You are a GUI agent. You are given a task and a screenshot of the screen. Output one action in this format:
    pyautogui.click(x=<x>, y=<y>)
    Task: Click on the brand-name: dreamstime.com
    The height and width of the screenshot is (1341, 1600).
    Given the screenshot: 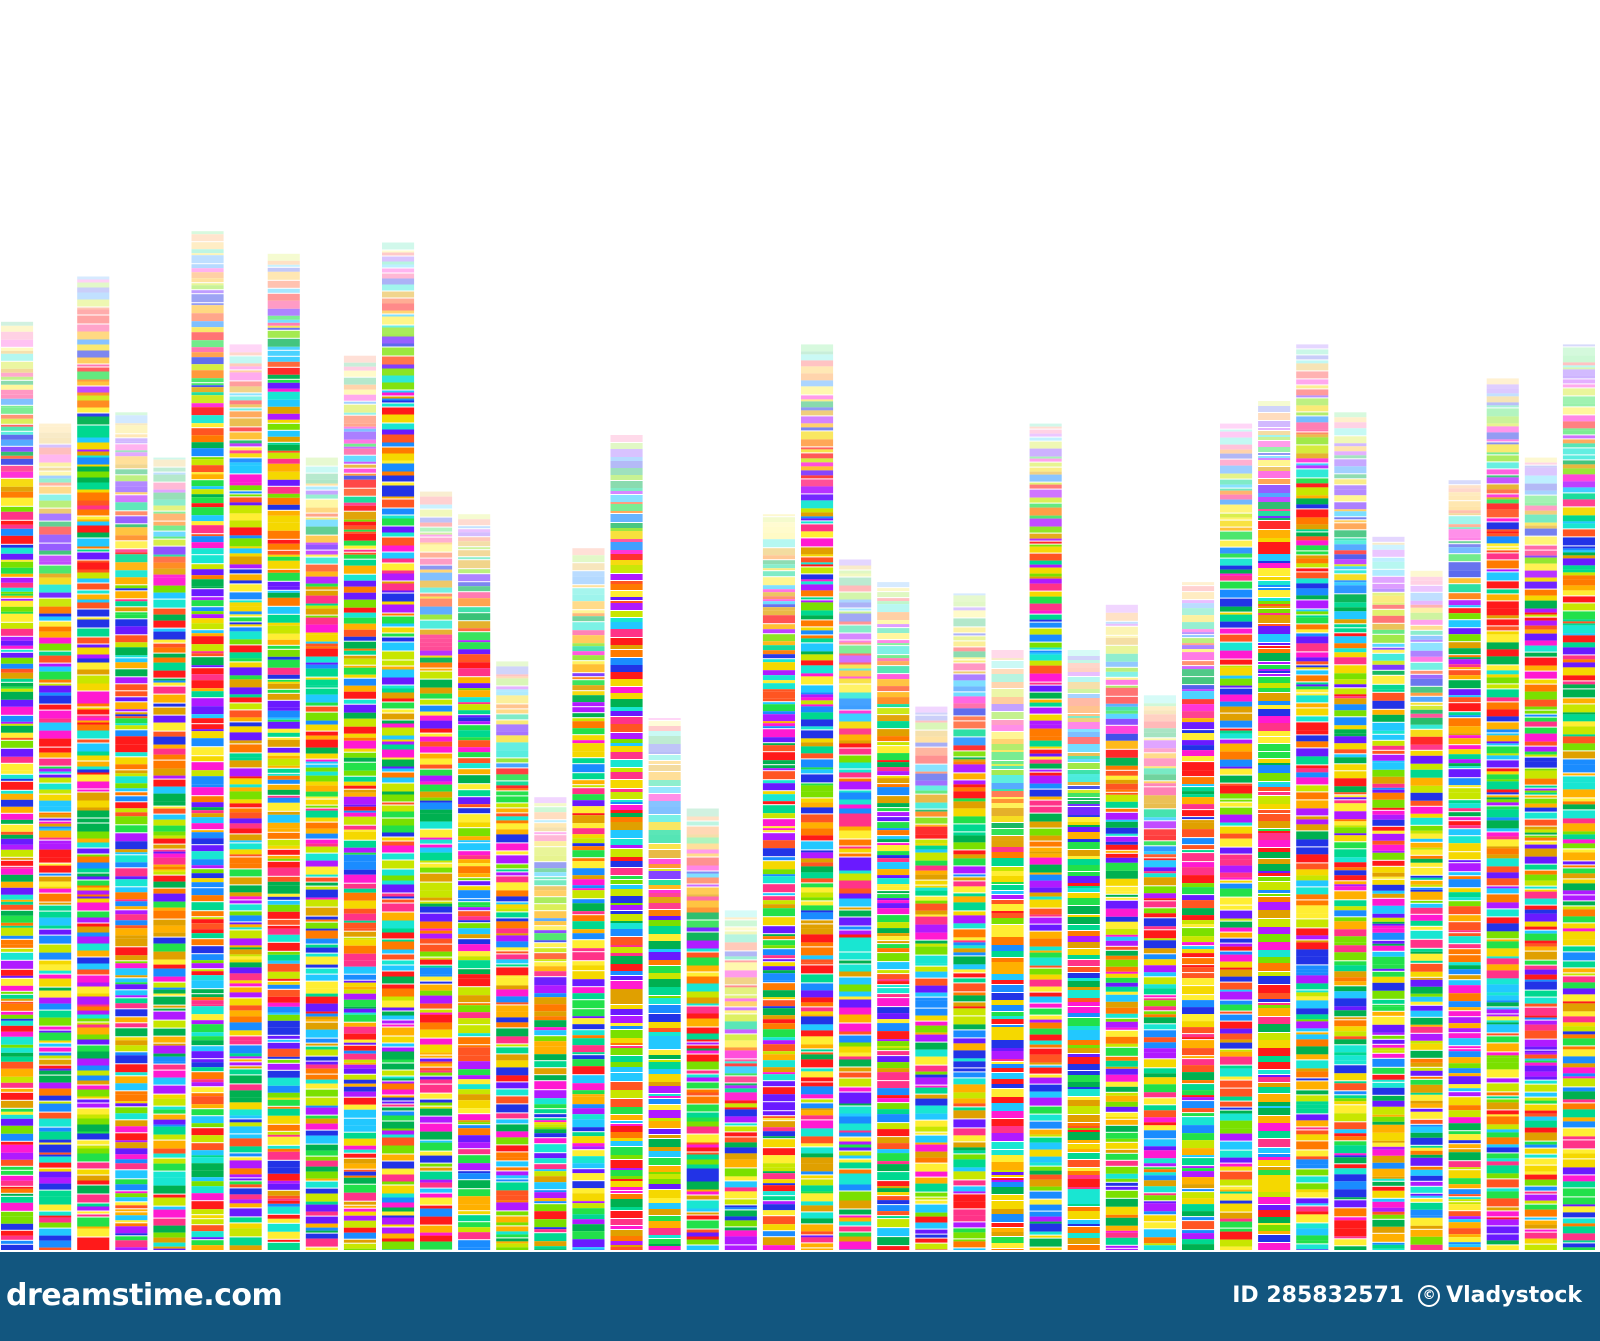 What is the action you would take?
    pyautogui.click(x=144, y=1295)
    